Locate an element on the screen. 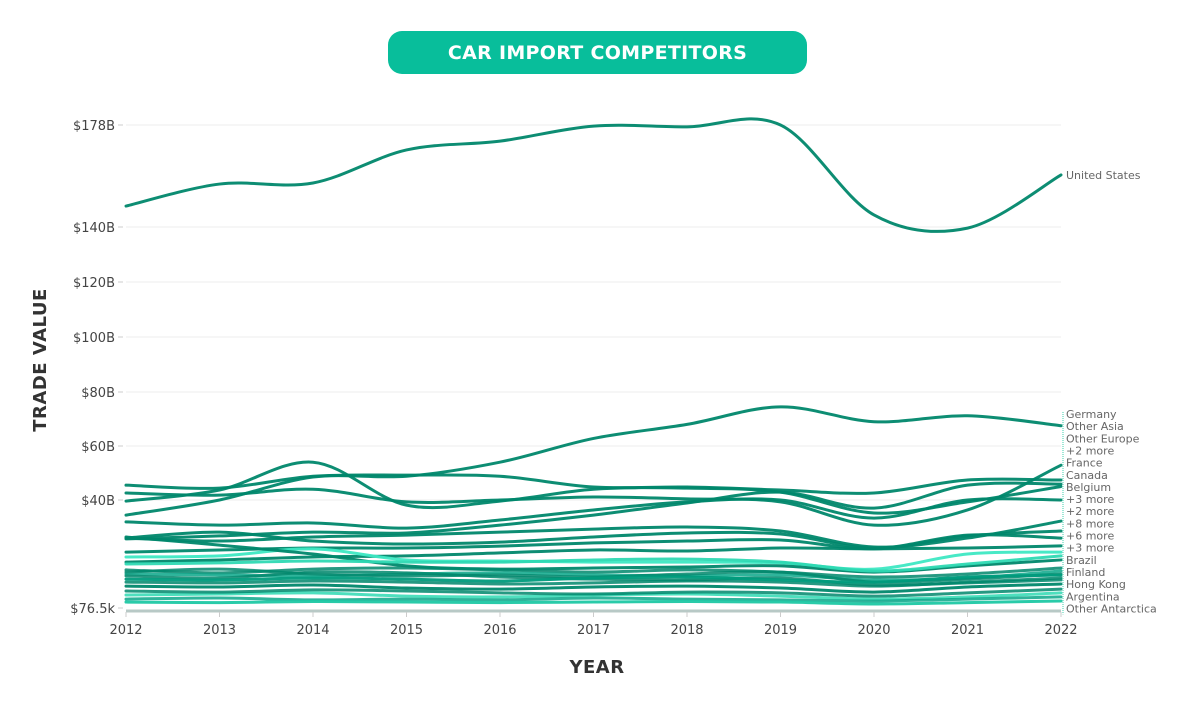 This screenshot has height=709, width=1194. series-line-belgium is located at coordinates (593, 511).